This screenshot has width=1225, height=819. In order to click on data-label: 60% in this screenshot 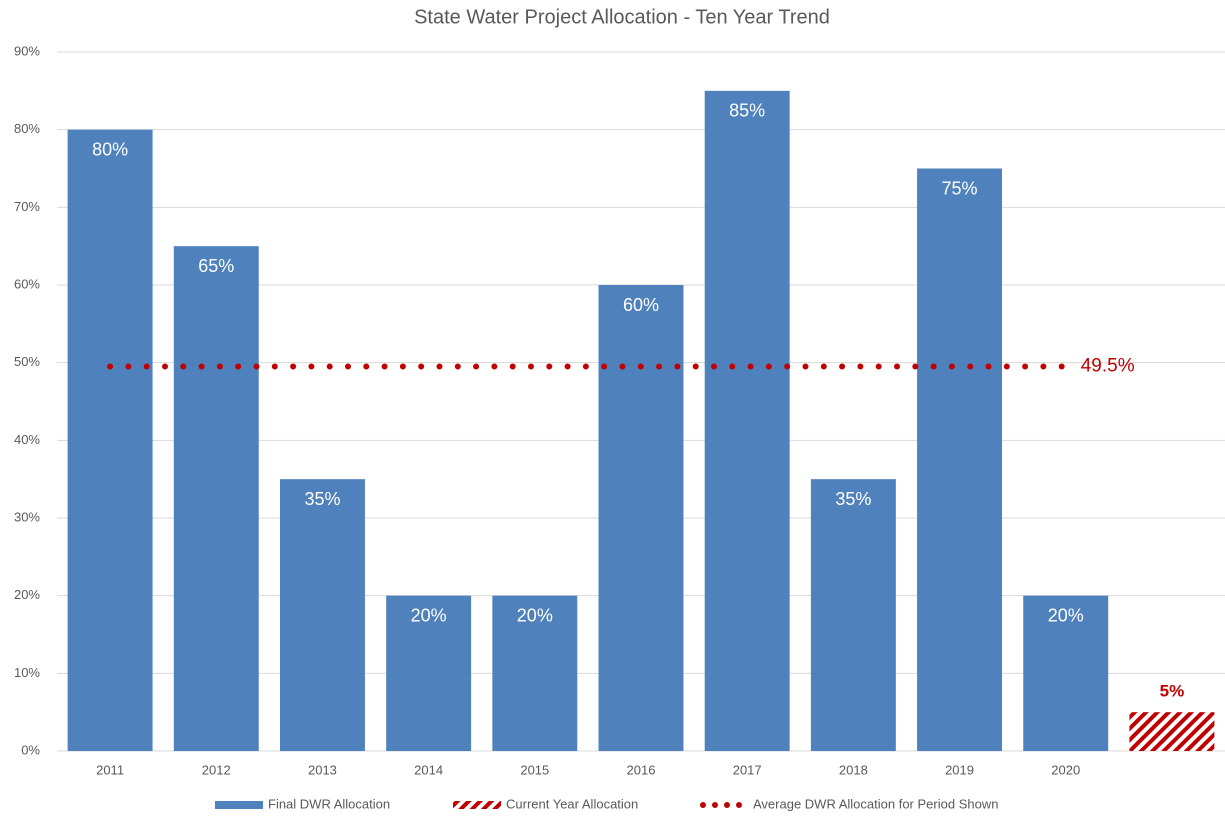, I will do `click(641, 305)`.